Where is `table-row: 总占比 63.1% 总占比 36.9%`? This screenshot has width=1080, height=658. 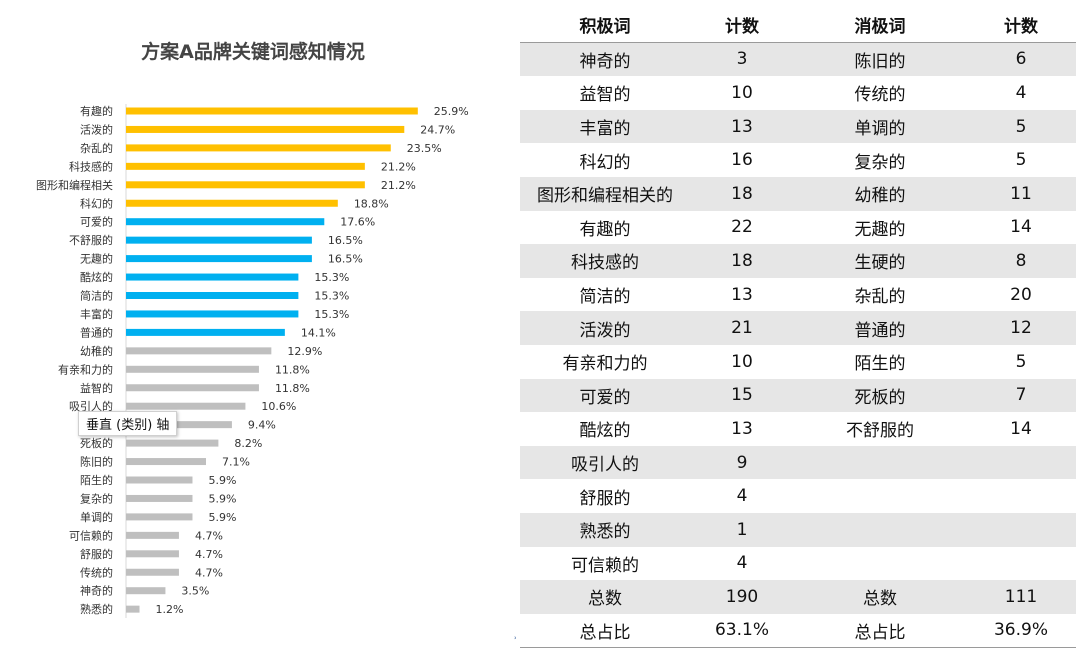 table-row: 总占比 63.1% 总占比 36.9% is located at coordinates (798, 631).